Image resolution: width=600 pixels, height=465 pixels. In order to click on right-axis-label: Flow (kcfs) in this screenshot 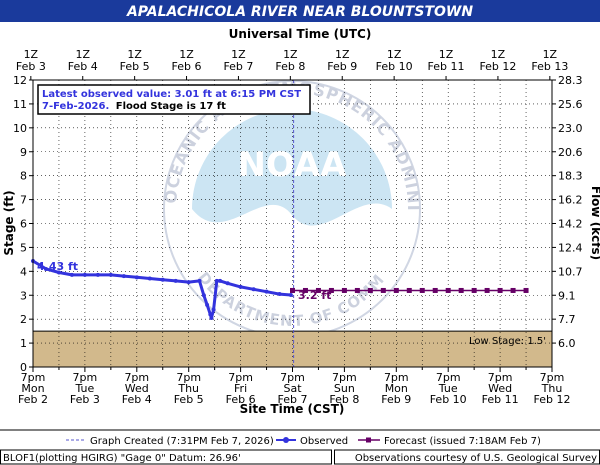, I will do `click(594, 223)`.